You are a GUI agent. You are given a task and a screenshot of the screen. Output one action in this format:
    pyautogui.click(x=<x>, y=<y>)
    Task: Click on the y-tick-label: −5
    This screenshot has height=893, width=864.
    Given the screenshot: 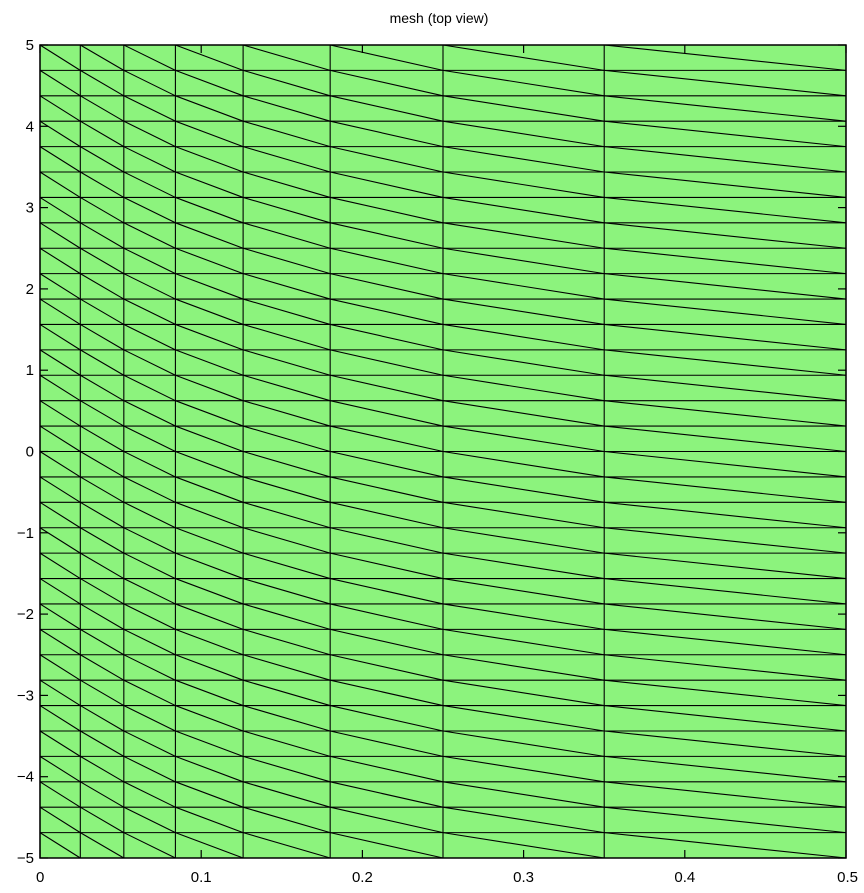 What is the action you would take?
    pyautogui.click(x=25, y=858)
    